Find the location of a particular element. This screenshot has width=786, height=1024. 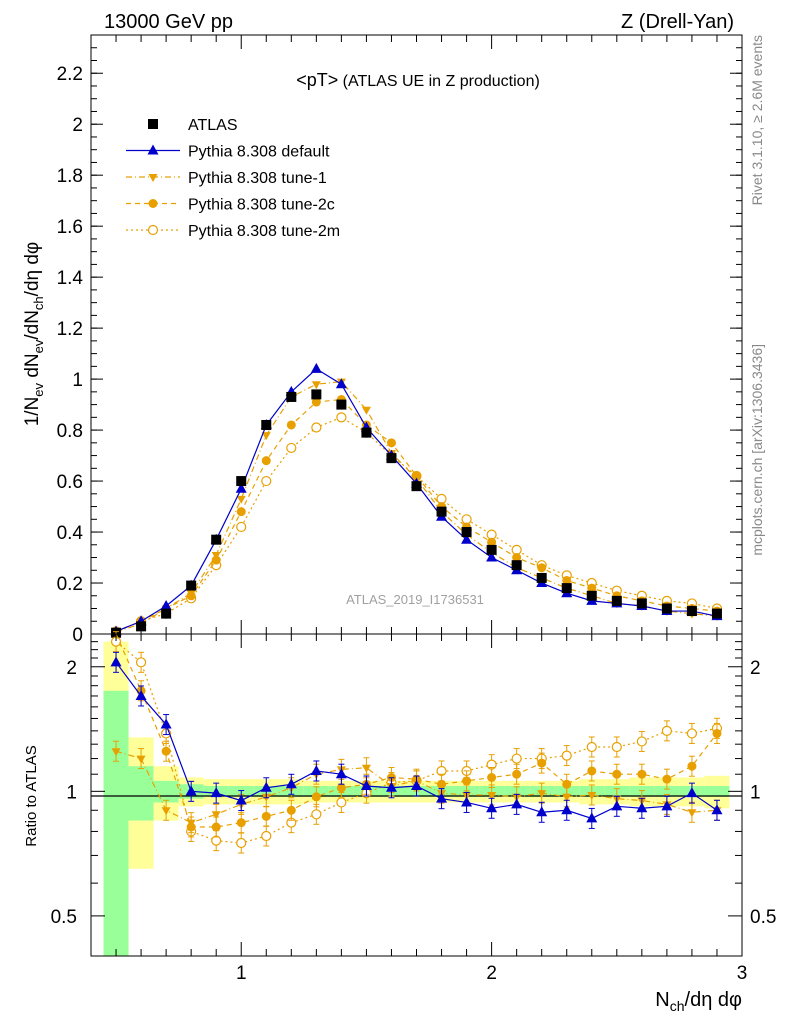

top-y-tick-label: 2 is located at coordinates (77, 125).